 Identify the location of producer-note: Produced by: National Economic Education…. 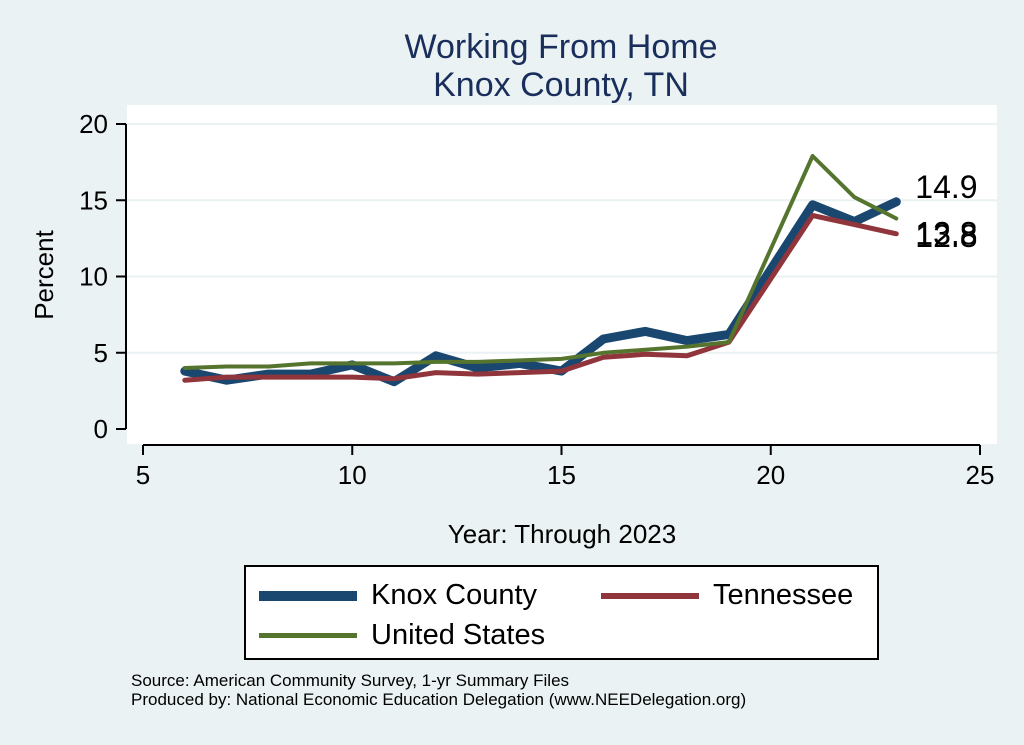
(439, 699).